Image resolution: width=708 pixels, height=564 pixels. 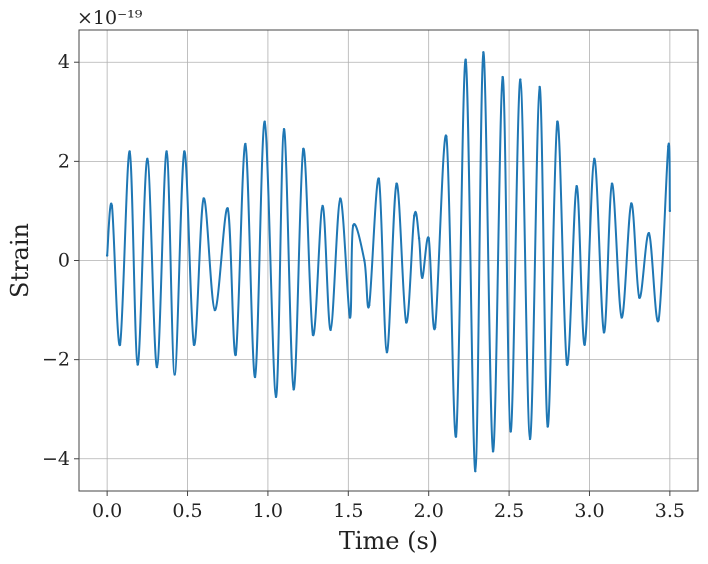 I want to click on y-axis-label: Strain, so click(x=20, y=260).